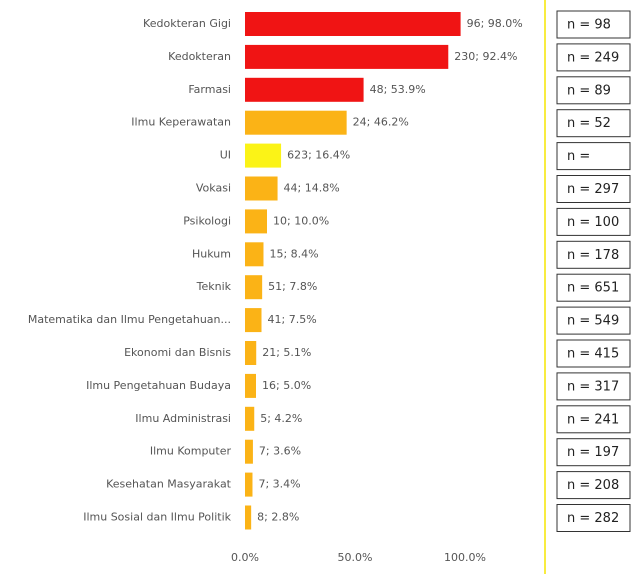  What do you see at coordinates (589, 25) in the screenshot?
I see `n-label: n = 98` at bounding box center [589, 25].